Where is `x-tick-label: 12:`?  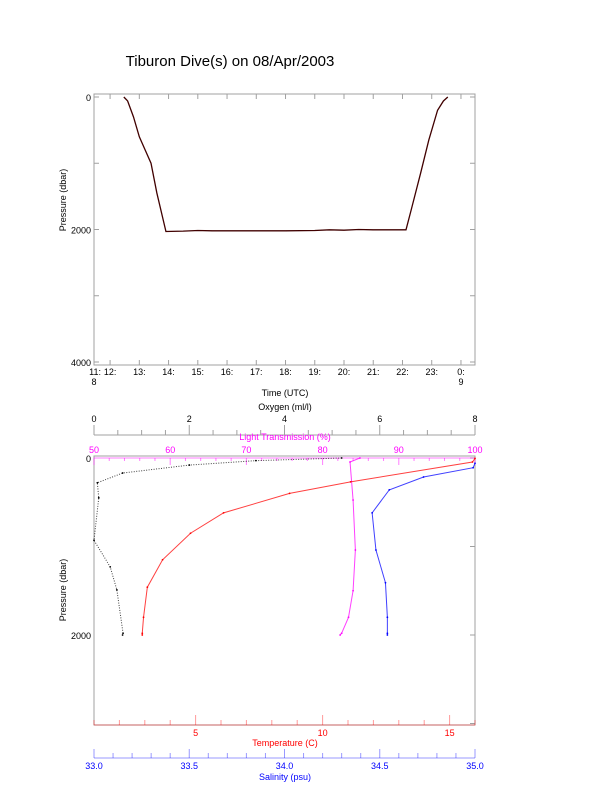 x-tick-label: 12: is located at coordinates (110, 372).